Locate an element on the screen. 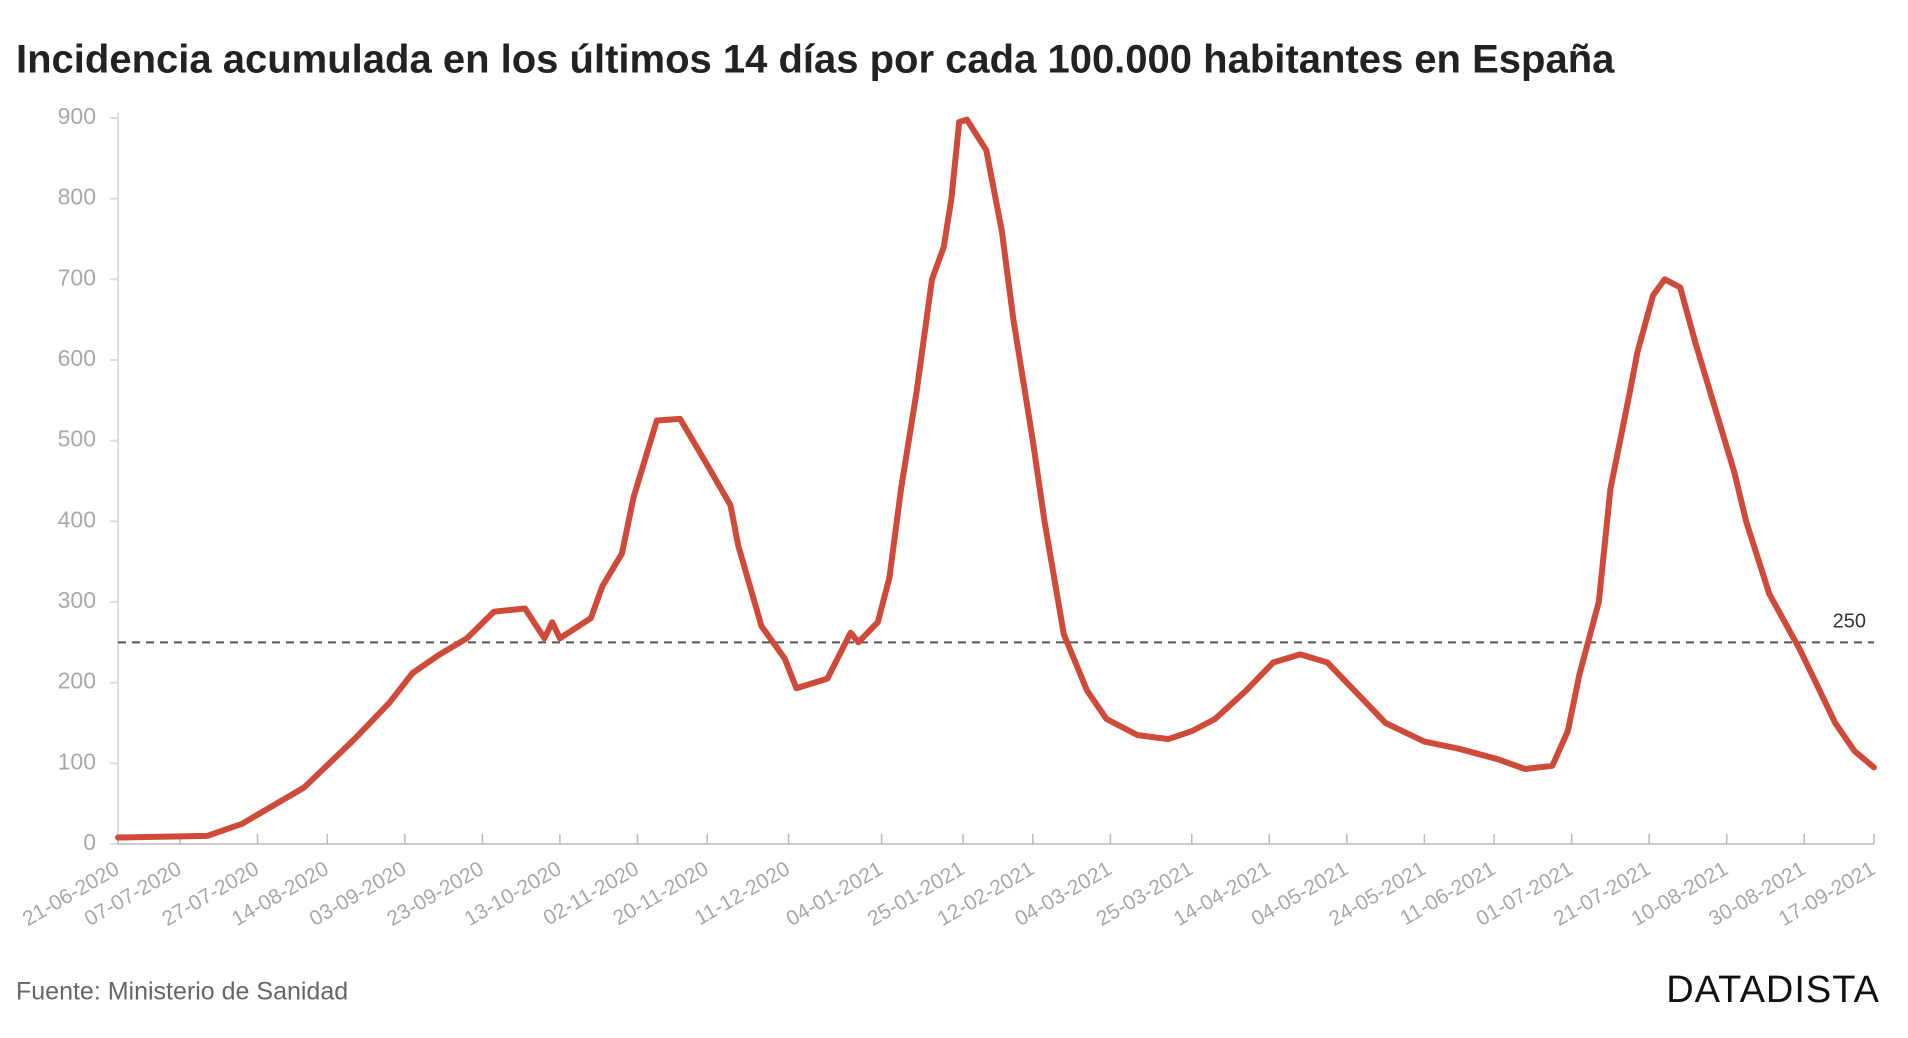 The width and height of the screenshot is (1908, 1038). y-tick-label: 500 is located at coordinates (77, 439).